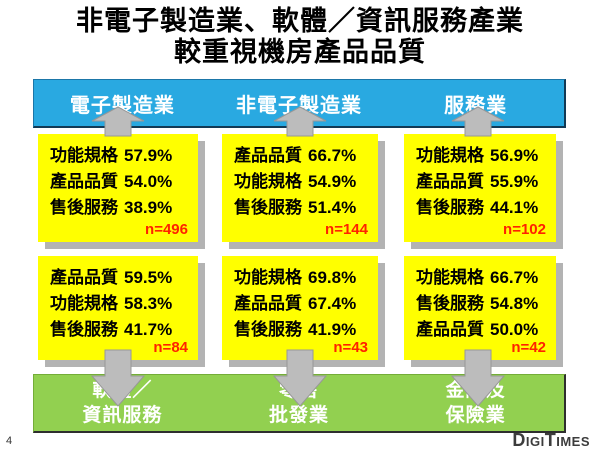  What do you see at coordinates (475, 415) in the screenshot?
I see `industry-label-line2: 保險業` at bounding box center [475, 415].